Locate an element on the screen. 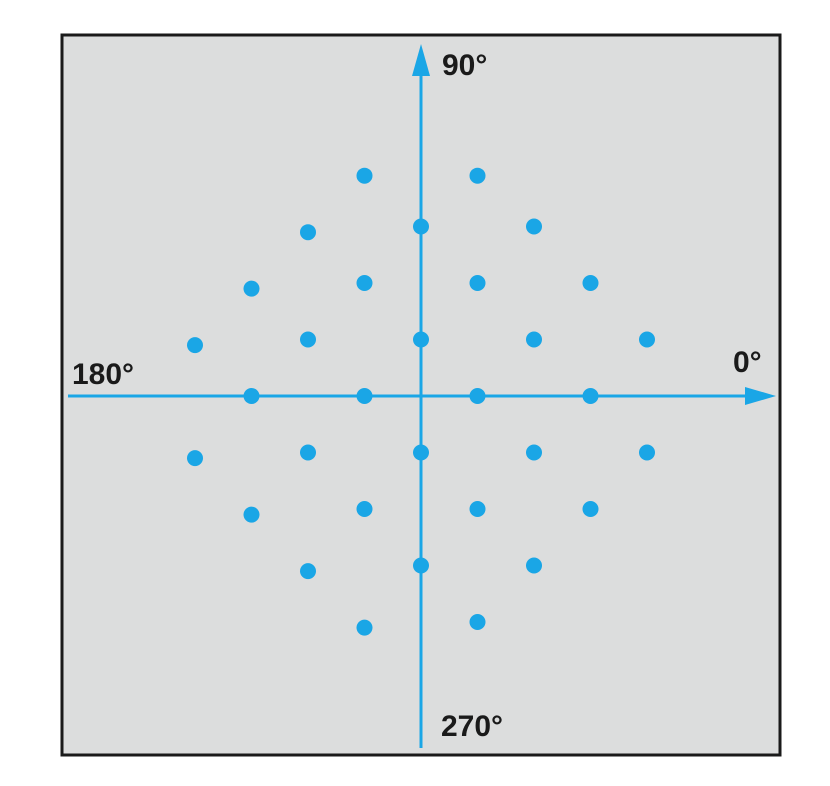 This screenshot has height=786, width=830. vertical-axis is located at coordinates (421, 396).